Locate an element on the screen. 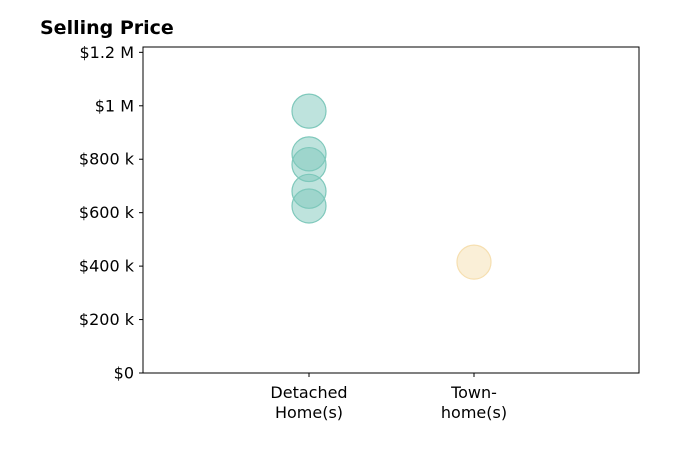 This screenshot has height=462, width=679. x-tick-label: Detached Home(s) is located at coordinates (308, 402).